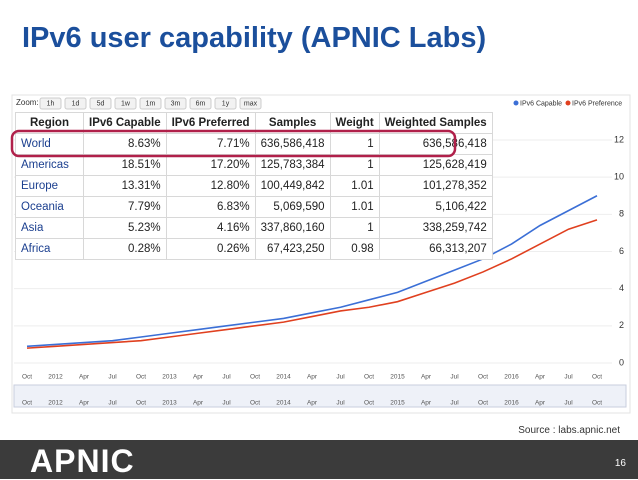  I want to click on x-tick-label: 2016, so click(511, 377).